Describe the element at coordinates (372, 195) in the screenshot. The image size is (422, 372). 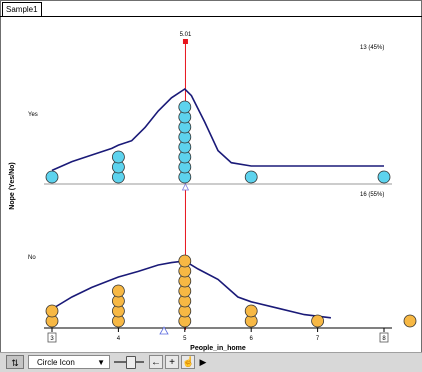
I see `lower-count-label: 16 (55%)` at that location.